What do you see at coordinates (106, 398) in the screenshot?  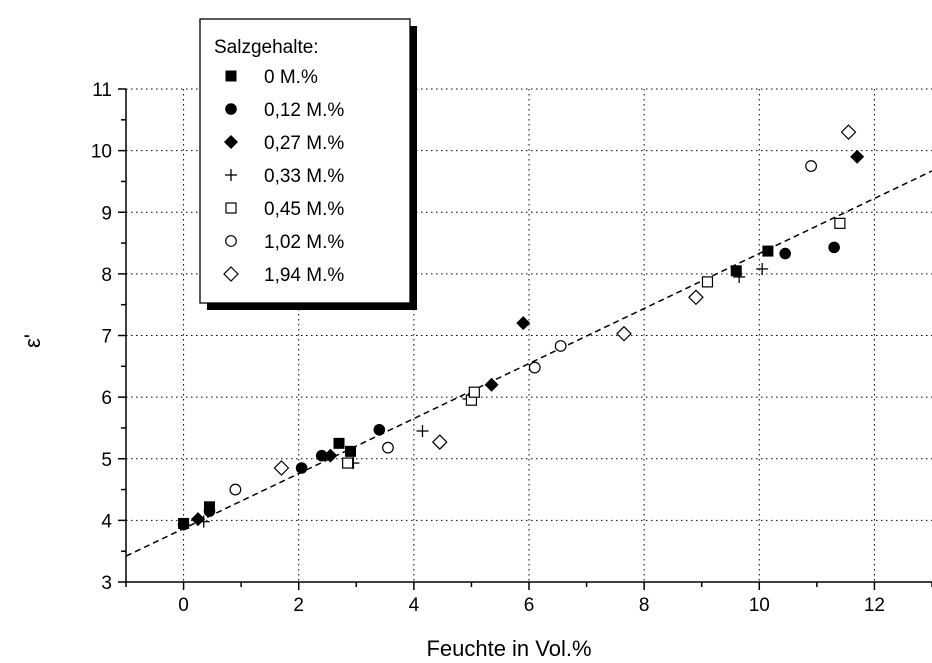 I see `y-tick-label: 6` at bounding box center [106, 398].